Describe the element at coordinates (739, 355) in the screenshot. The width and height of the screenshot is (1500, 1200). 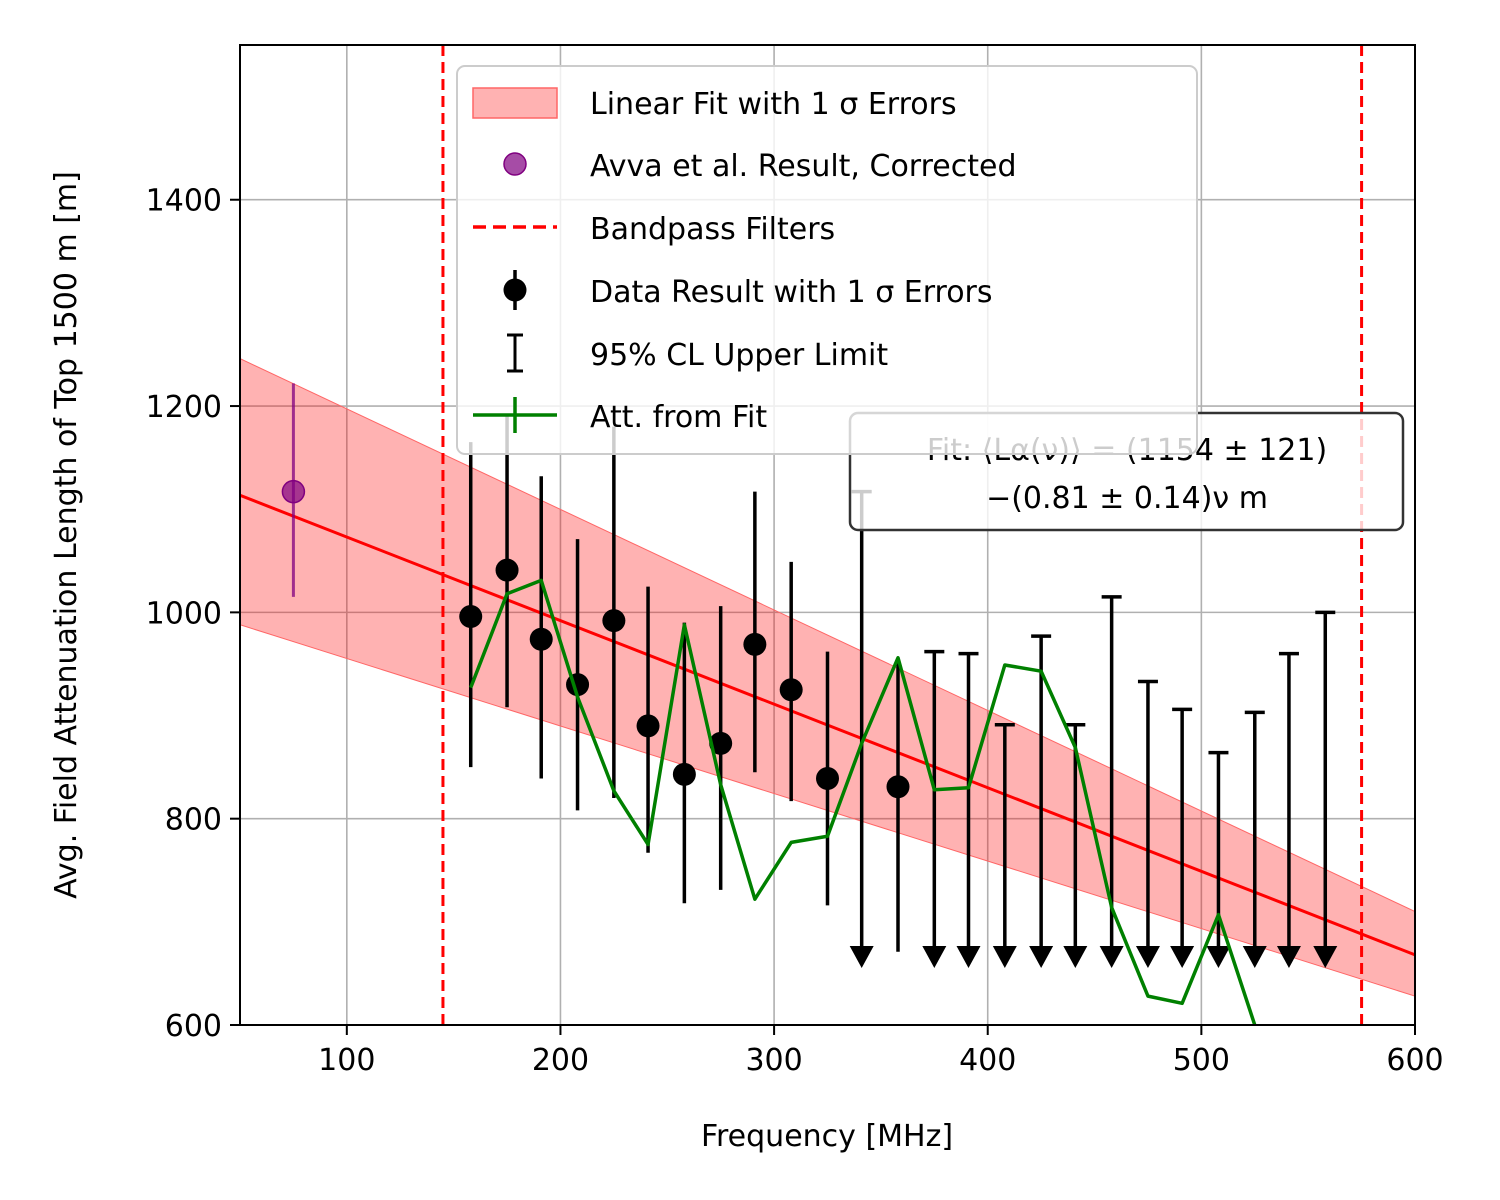
I see `legend-label: 95% CL Upper Limit` at that location.